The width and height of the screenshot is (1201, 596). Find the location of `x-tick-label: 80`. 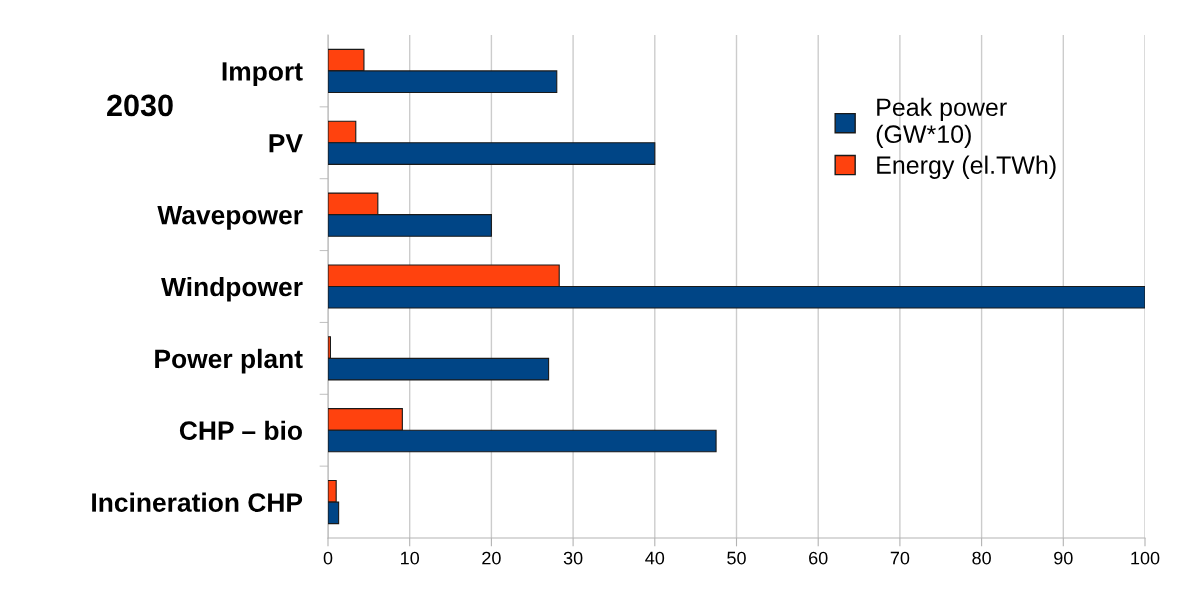

x-tick-label: 80 is located at coordinates (981, 558).